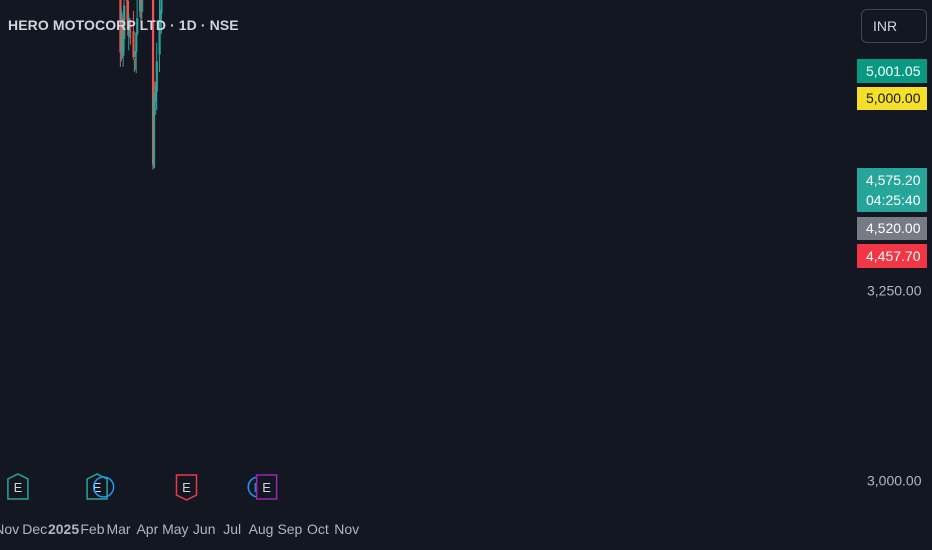 The width and height of the screenshot is (932, 550). I want to click on dividend-marker, so click(103, 487).